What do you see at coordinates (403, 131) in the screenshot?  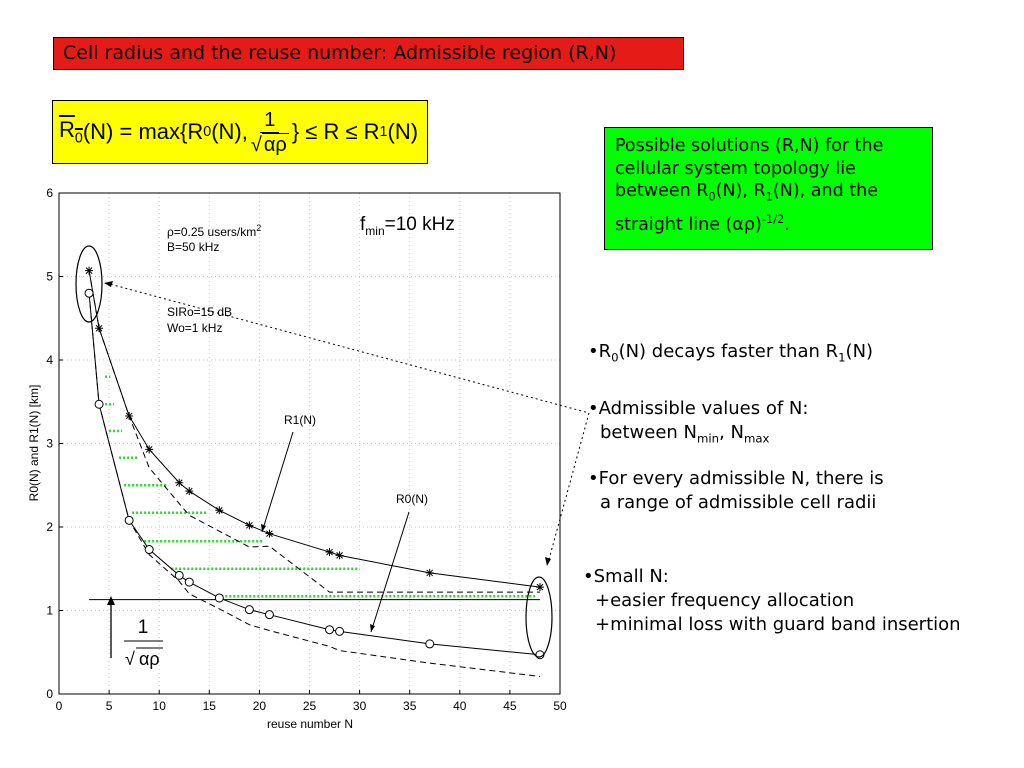 I see `formula-end: (N)` at bounding box center [403, 131].